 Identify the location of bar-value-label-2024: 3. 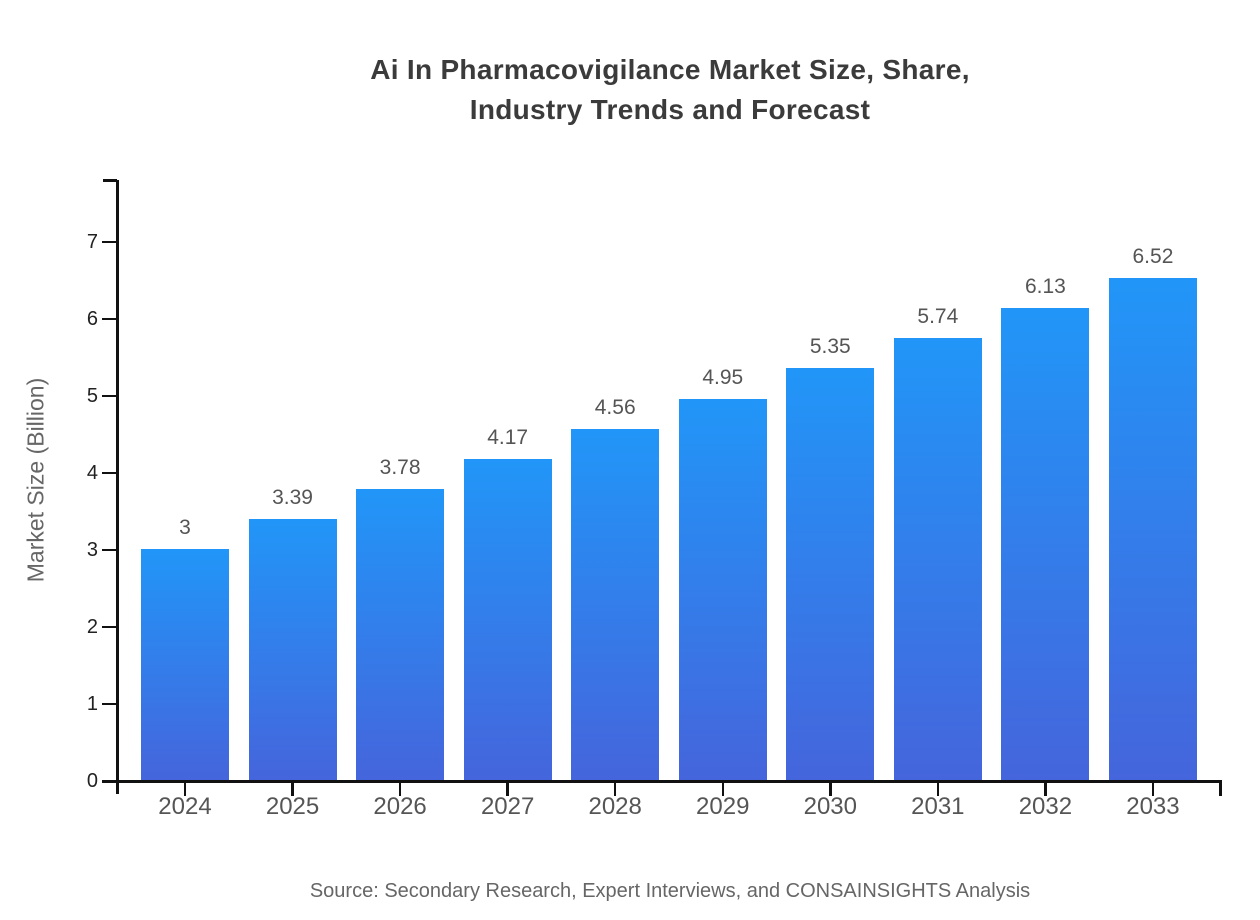
(185, 527).